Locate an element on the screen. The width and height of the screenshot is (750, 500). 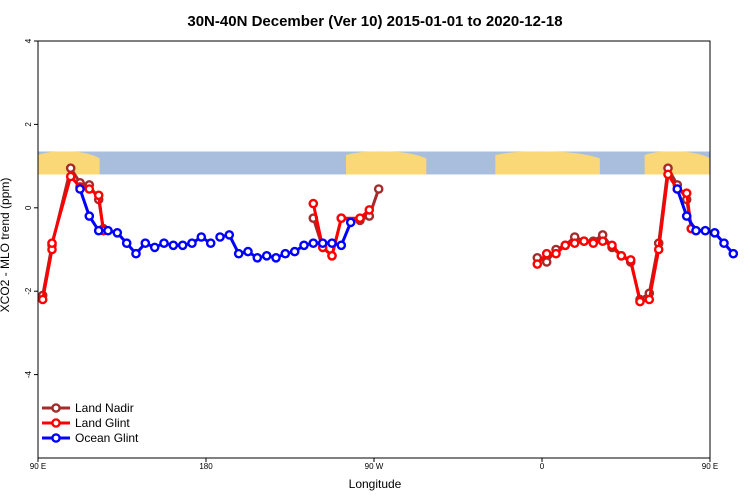
legend-label: Land Glint is located at coordinates (102, 423).